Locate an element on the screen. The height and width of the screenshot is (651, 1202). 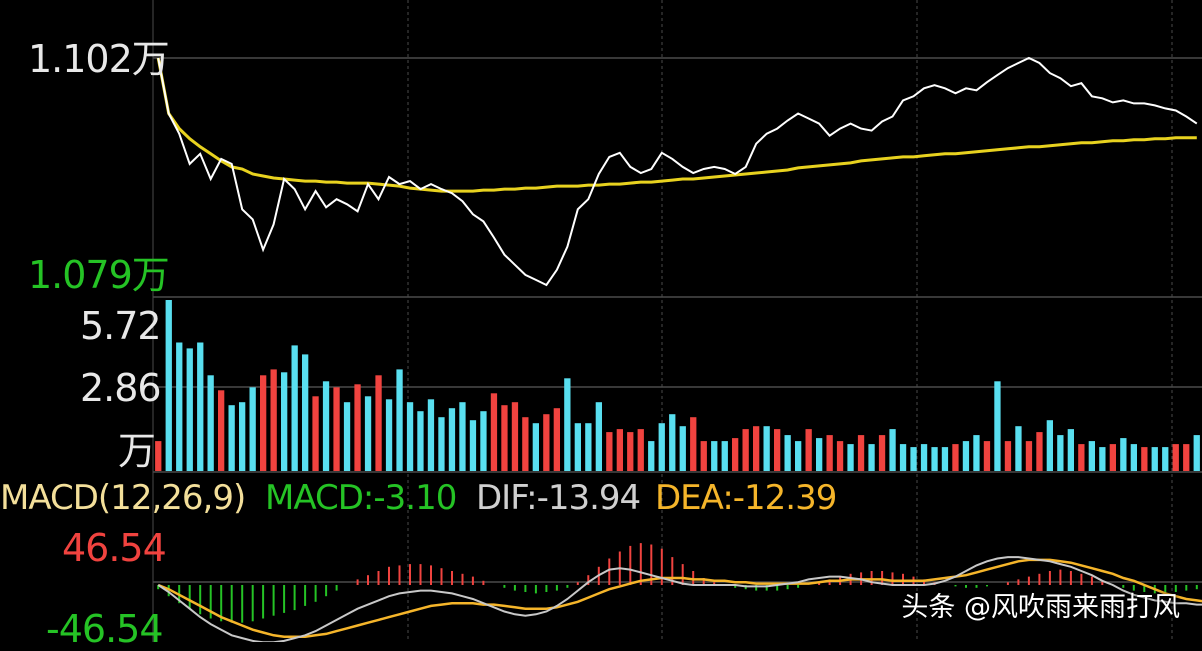
macd-panel is located at coordinates (679, 592).